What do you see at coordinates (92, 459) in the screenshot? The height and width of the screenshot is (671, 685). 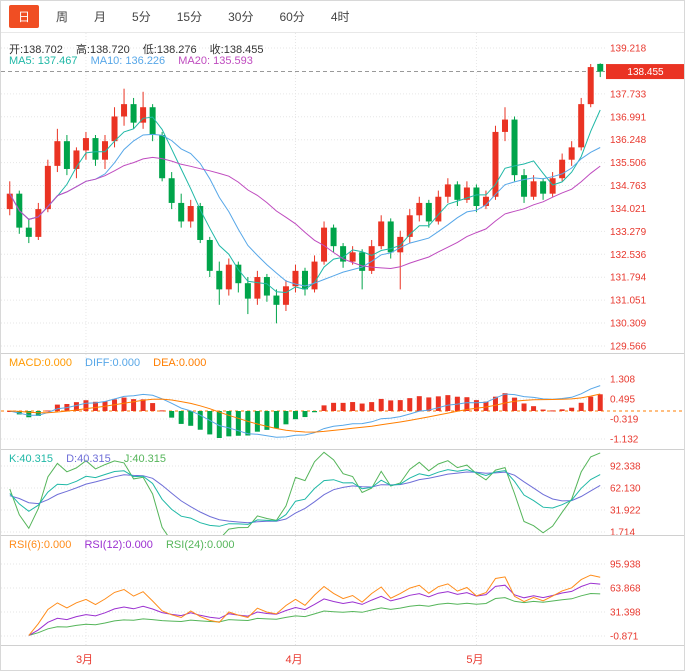 I see `kdj-readout: K:40.315 D:40.315 J:40.315` at bounding box center [92, 459].